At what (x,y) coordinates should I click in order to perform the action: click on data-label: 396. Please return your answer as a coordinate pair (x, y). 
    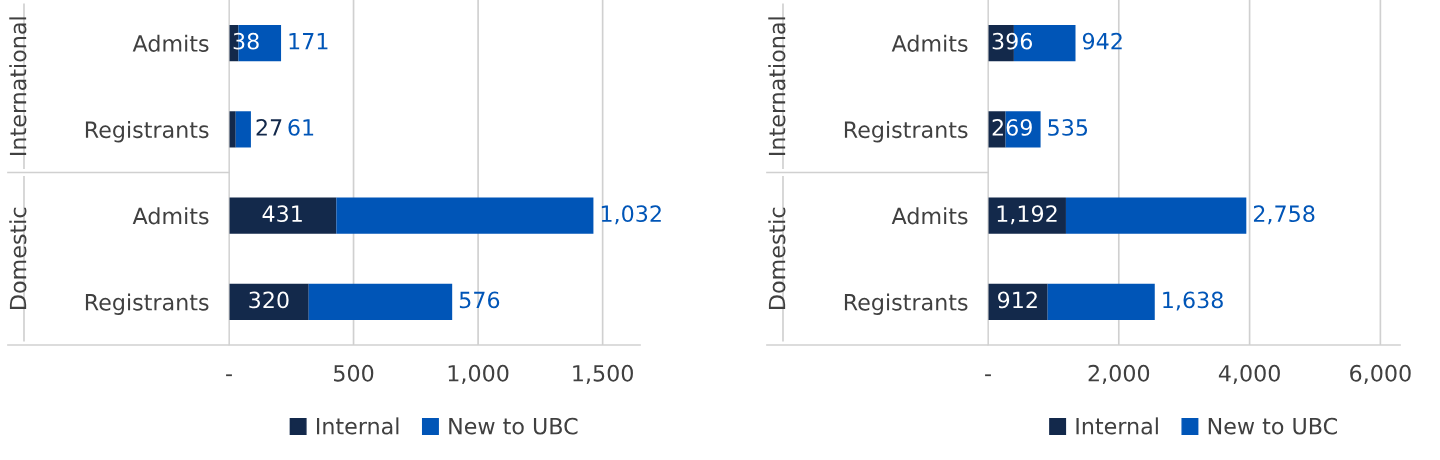
    Looking at the image, I should click on (1012, 41).